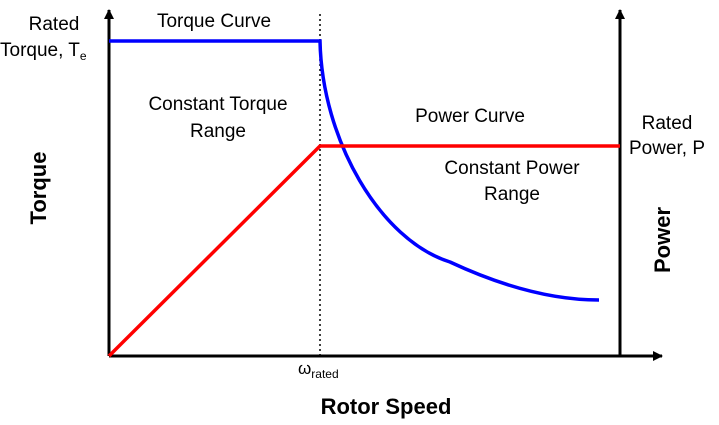 The width and height of the screenshot is (719, 425). What do you see at coordinates (470, 116) in the screenshot?
I see `power-curve-label: Power Curve` at bounding box center [470, 116].